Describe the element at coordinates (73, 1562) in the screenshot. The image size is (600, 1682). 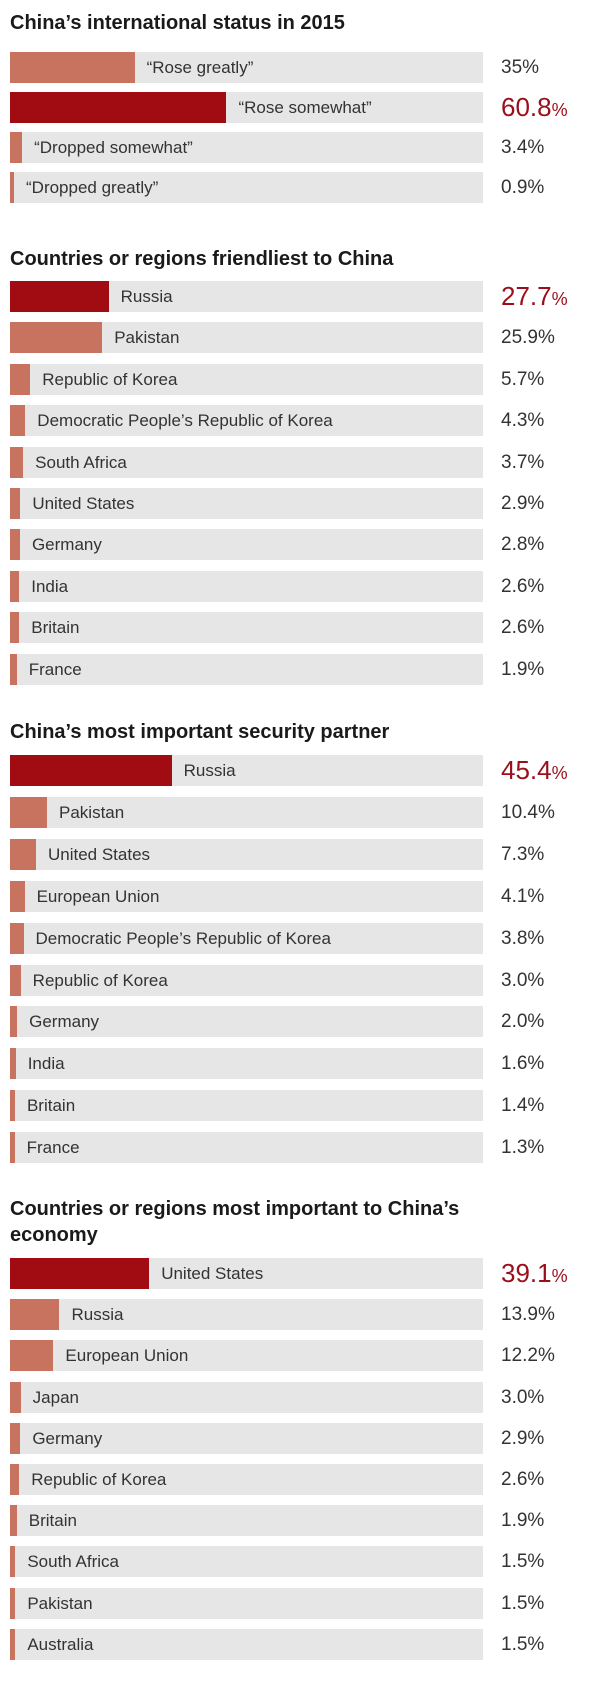
I see `category-label: South Africa` at that location.